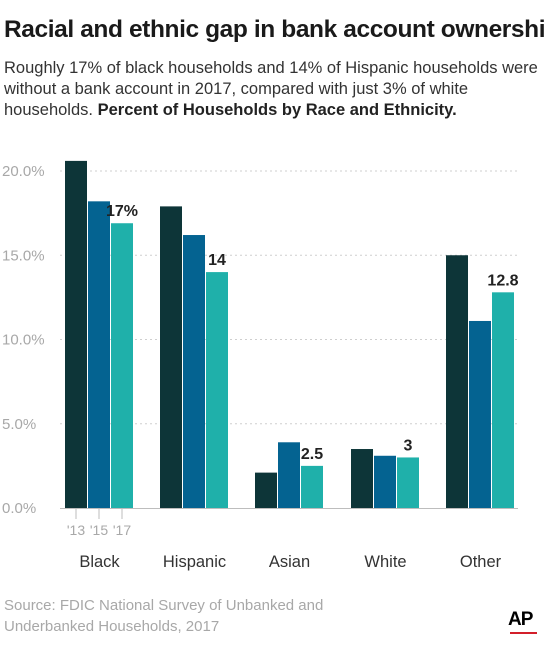 Image resolution: width=546 pixels, height=650 pixels. Describe the element at coordinates (312, 454) in the screenshot. I see `data-label: 2.5` at that location.